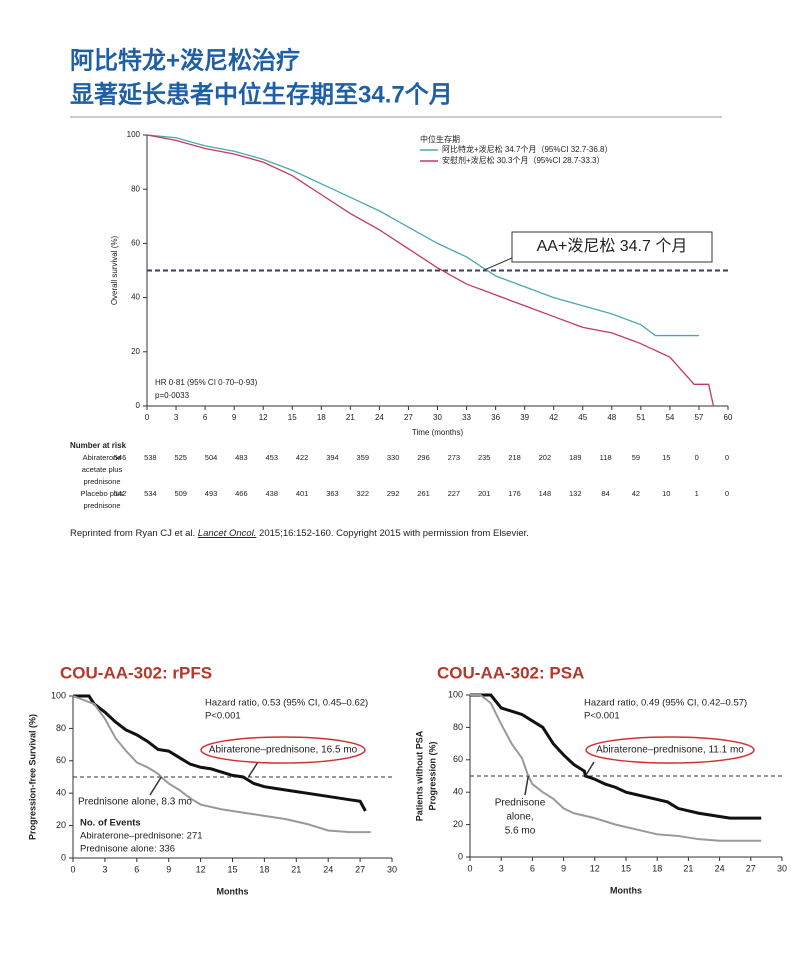 Image resolution: width=810 pixels, height=979 pixels. Describe the element at coordinates (670, 750) in the screenshot. I see `annotation: Abiraterone–prednisone, 11.1 mo` at that location.